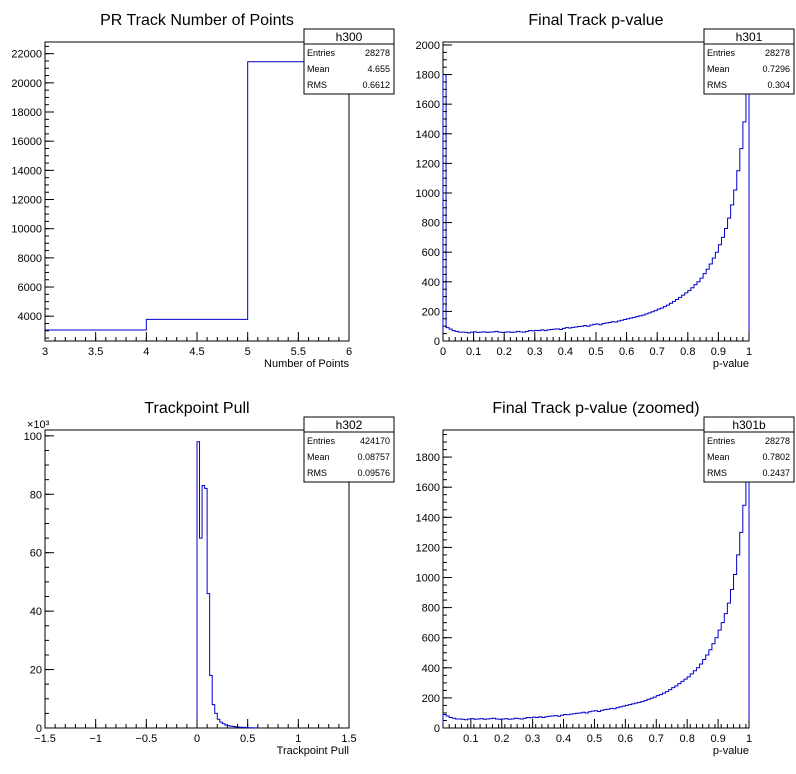 This screenshot has width=796, height=774. Describe the element at coordinates (349, 37) in the screenshot. I see `stats-histogram-name: h300` at that location.